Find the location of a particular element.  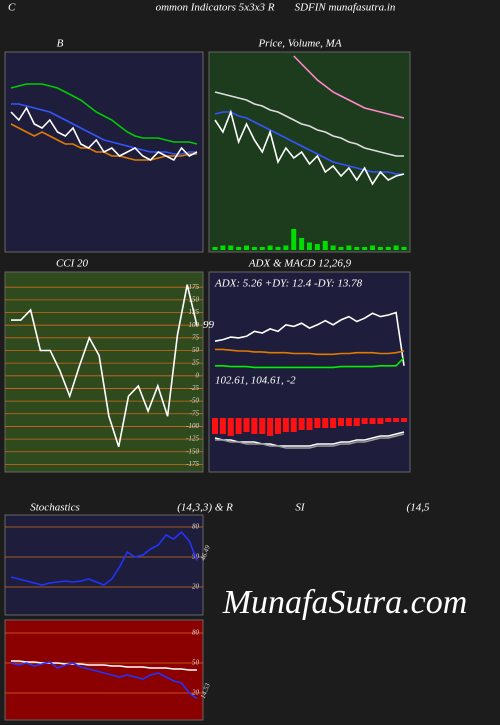

y-tick-label: -50 is located at coordinates (195, 401).